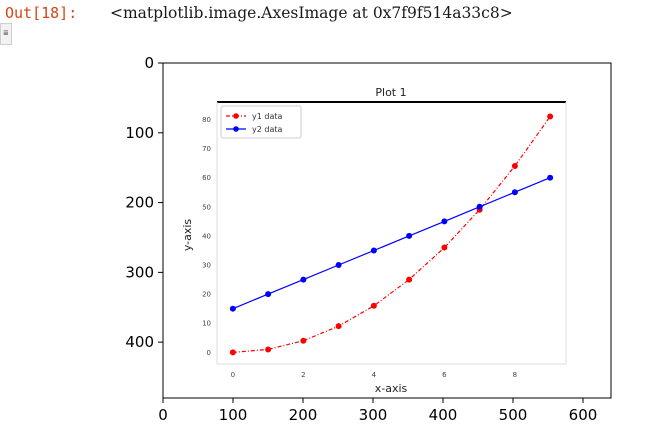 This screenshot has height=441, width=648. Describe the element at coordinates (444, 375) in the screenshot. I see `inner-x-tick-label: 6` at that location.